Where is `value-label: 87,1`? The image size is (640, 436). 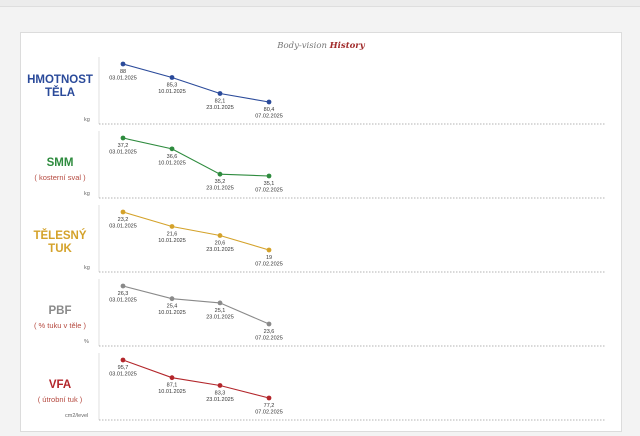 value-label: 87,1 is located at coordinates (172, 386).